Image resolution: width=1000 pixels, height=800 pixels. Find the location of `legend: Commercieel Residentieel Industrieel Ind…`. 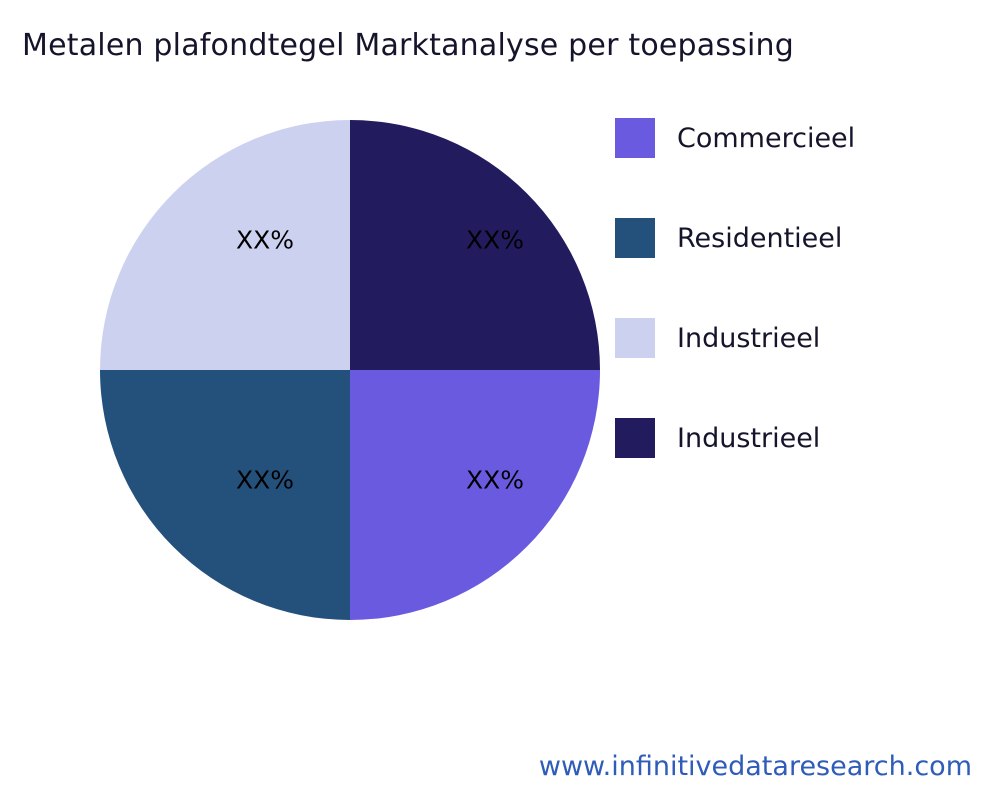

legend: Commercieel Residentieel Industrieel Ind… is located at coordinates (735, 288).